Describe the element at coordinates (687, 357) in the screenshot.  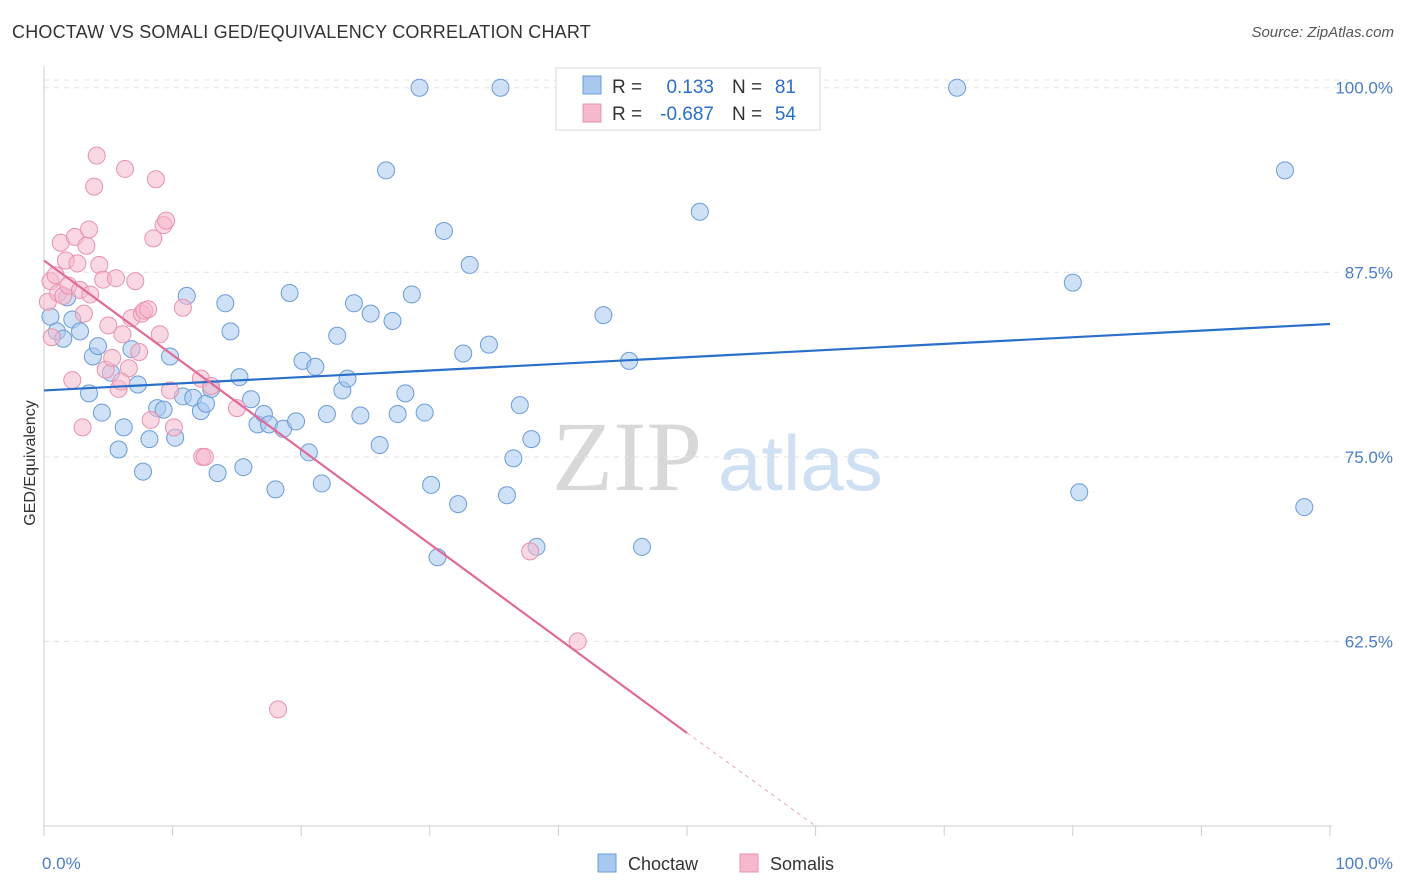
I see `trend-line-choctaw` at that location.